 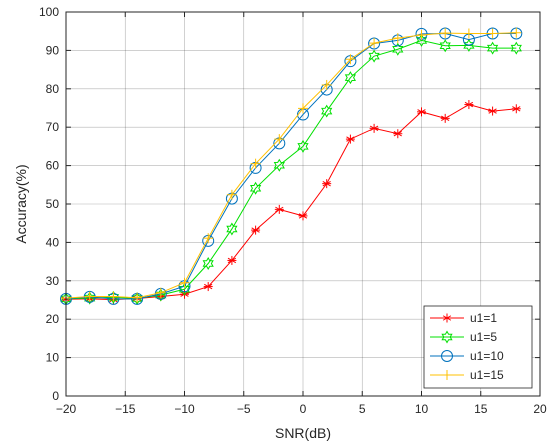 What do you see at coordinates (303, 433) in the screenshot?
I see `x-axis-label: SNR(dB)` at bounding box center [303, 433].